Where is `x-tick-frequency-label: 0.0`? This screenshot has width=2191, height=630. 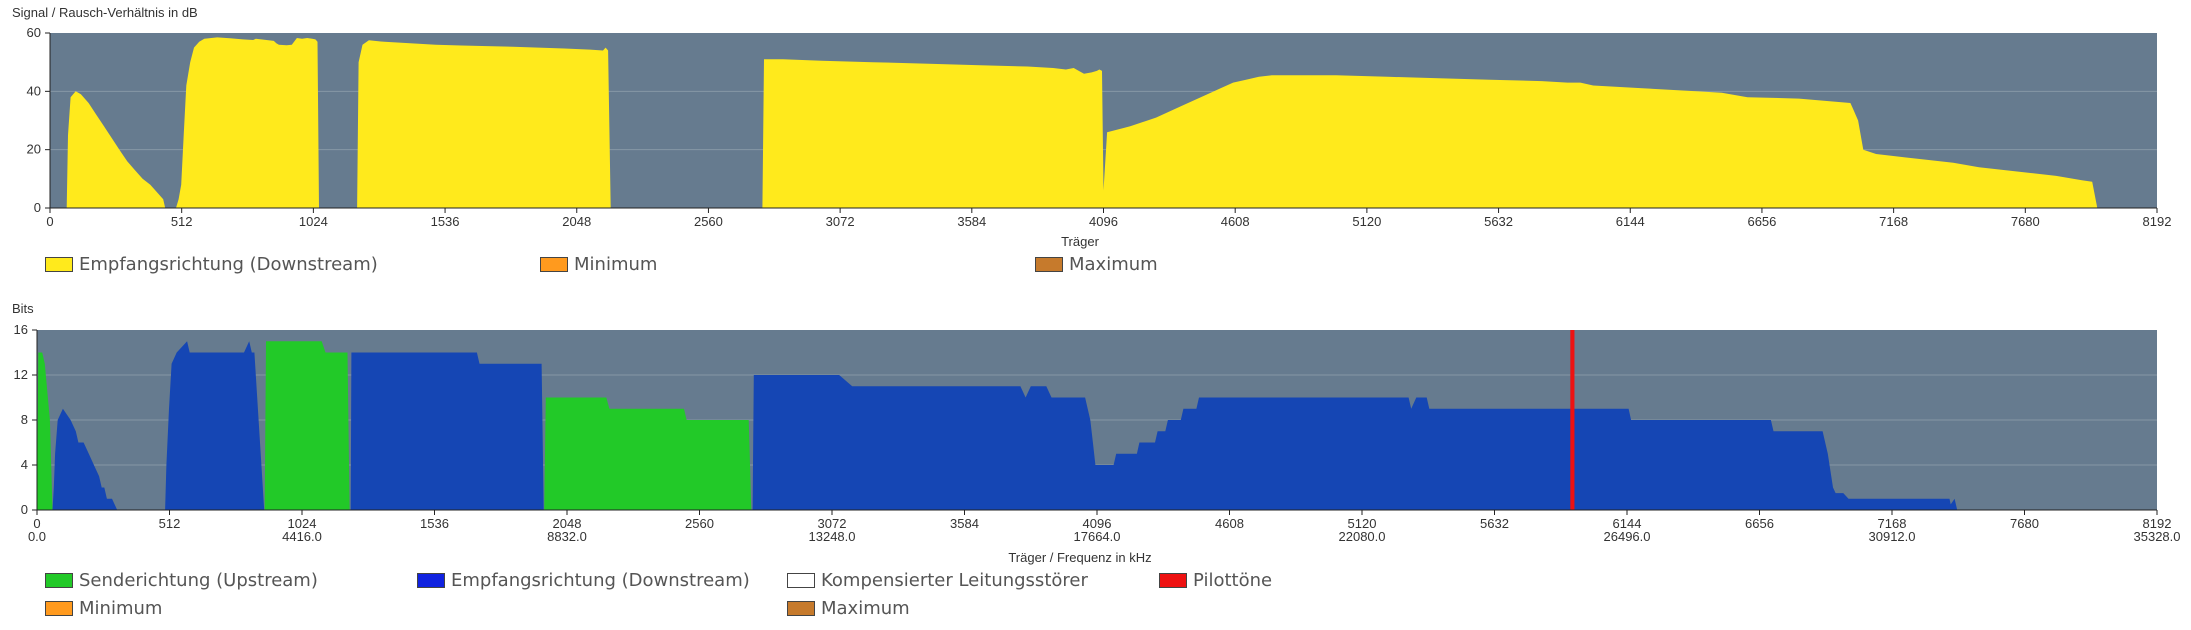 x-tick-frequency-label: 0.0 is located at coordinates (37, 536).